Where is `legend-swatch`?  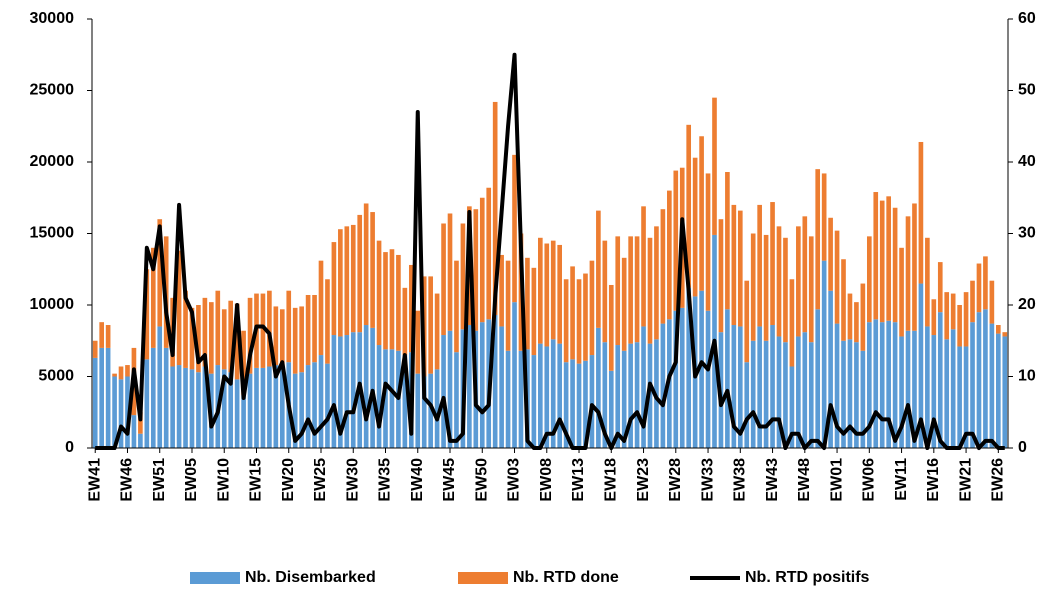 legend-swatch is located at coordinates (215, 578).